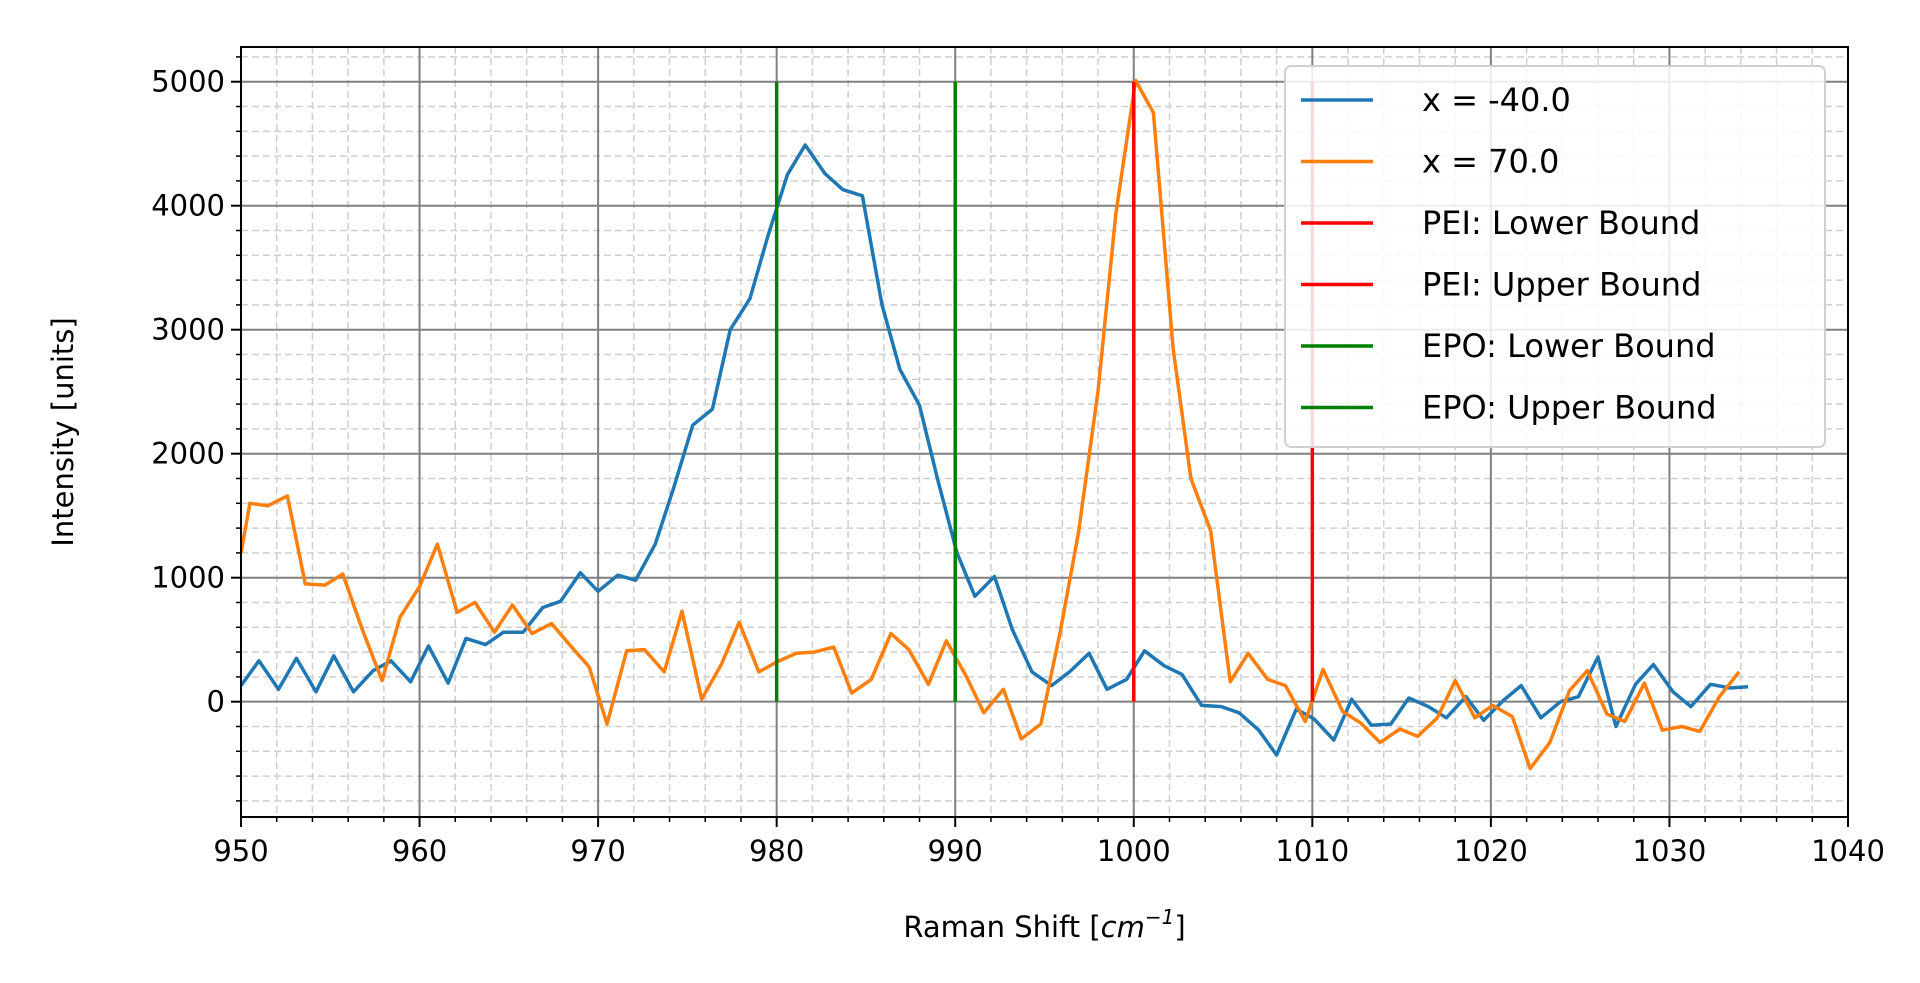  What do you see at coordinates (216, 702) in the screenshot?
I see `y-tick-label: 0` at bounding box center [216, 702].